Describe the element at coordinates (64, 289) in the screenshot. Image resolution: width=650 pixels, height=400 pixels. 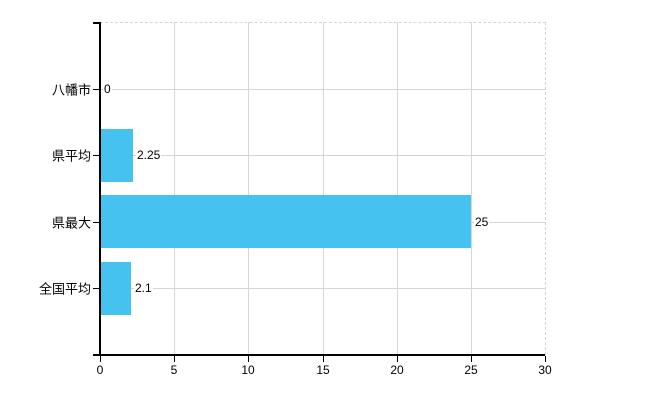
I see `category-label: 全国平均` at that location.